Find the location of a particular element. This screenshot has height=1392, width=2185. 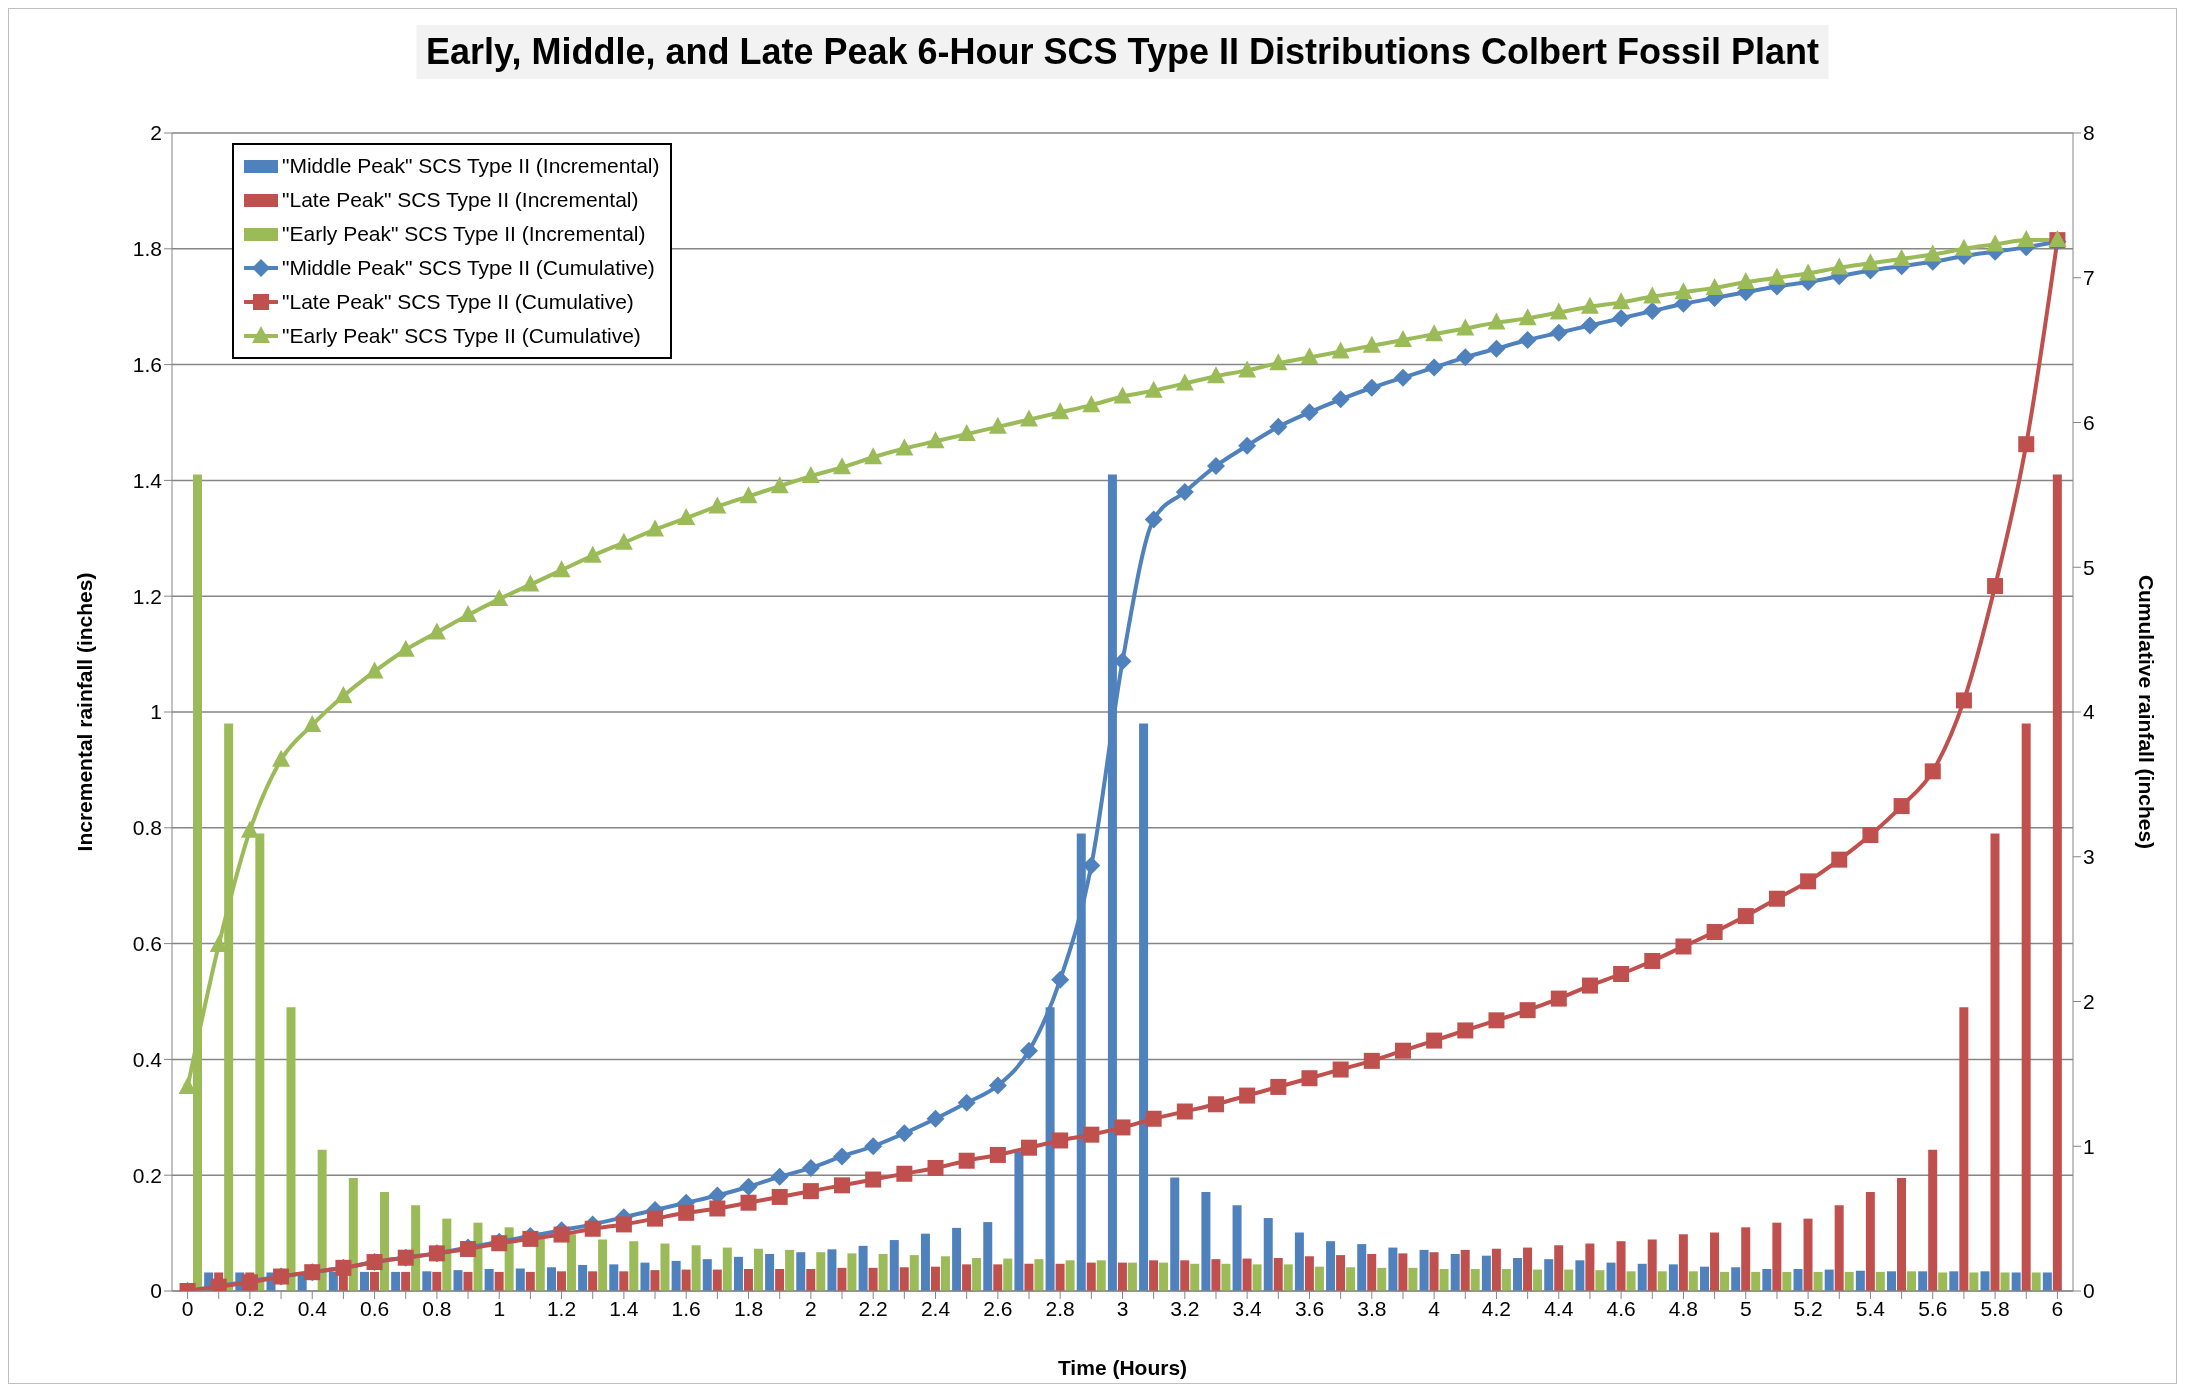

y-tick-label: 1.8 is located at coordinates (147, 249).